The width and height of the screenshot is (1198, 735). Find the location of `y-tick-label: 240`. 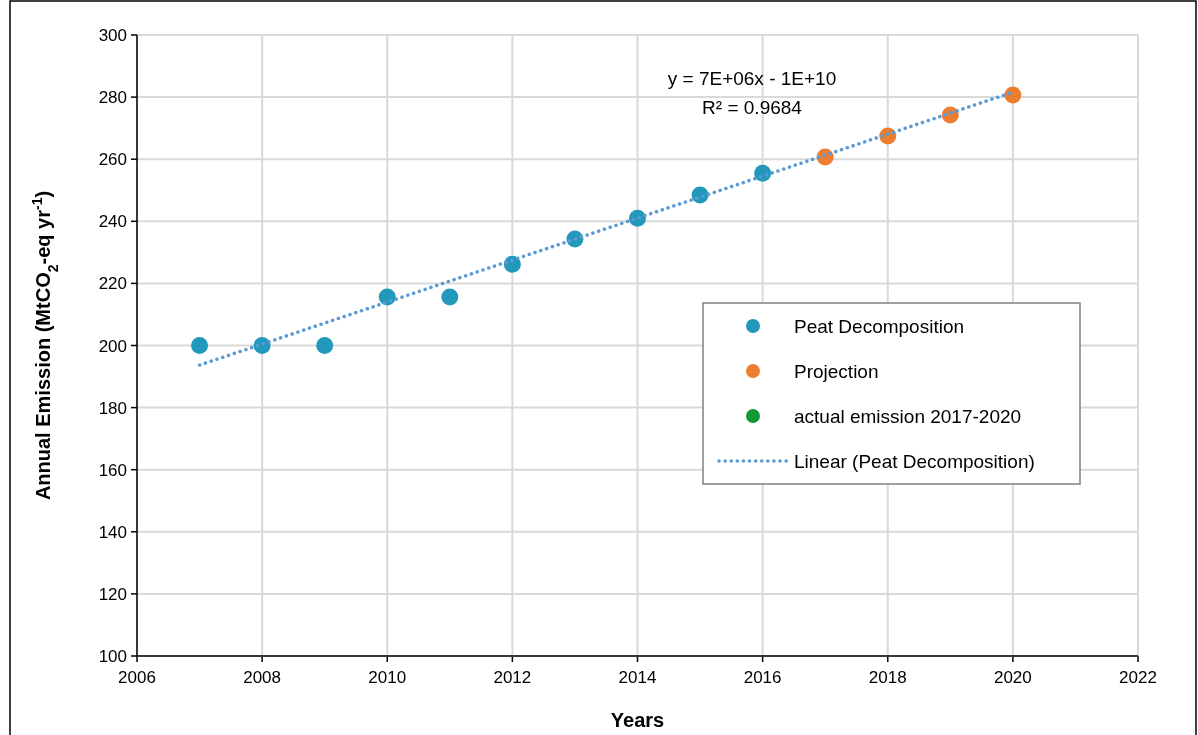

y-tick-label: 240 is located at coordinates (112, 222).